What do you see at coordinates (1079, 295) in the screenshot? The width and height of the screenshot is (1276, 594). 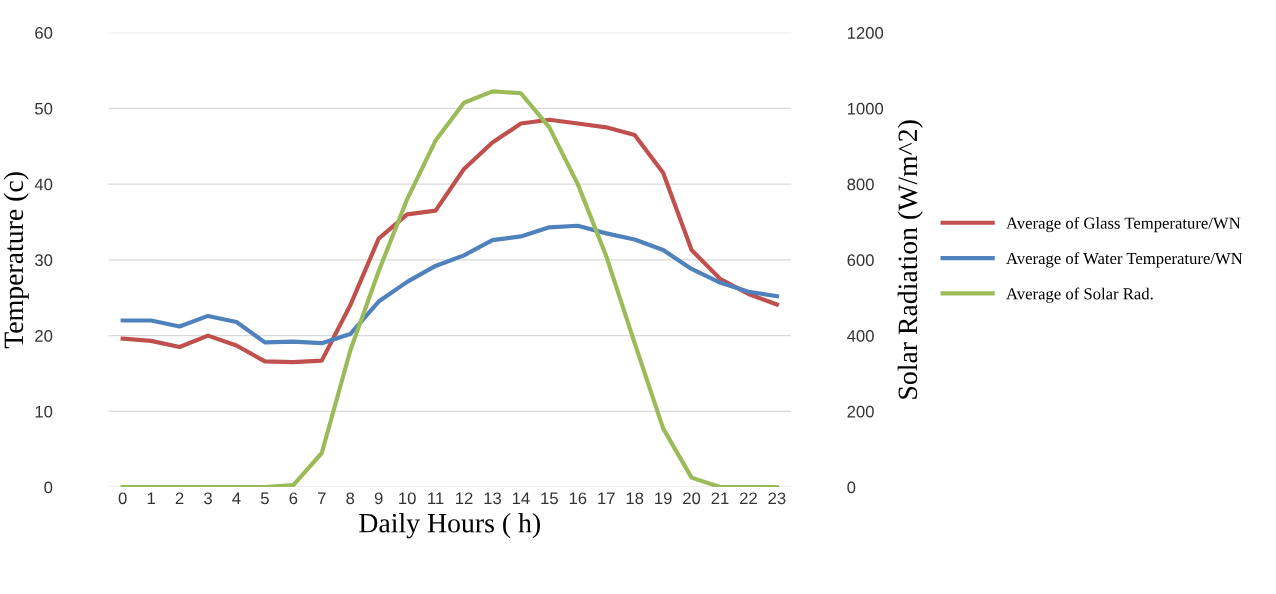 I see `legend-label: Average of Solar Rad.` at bounding box center [1079, 295].